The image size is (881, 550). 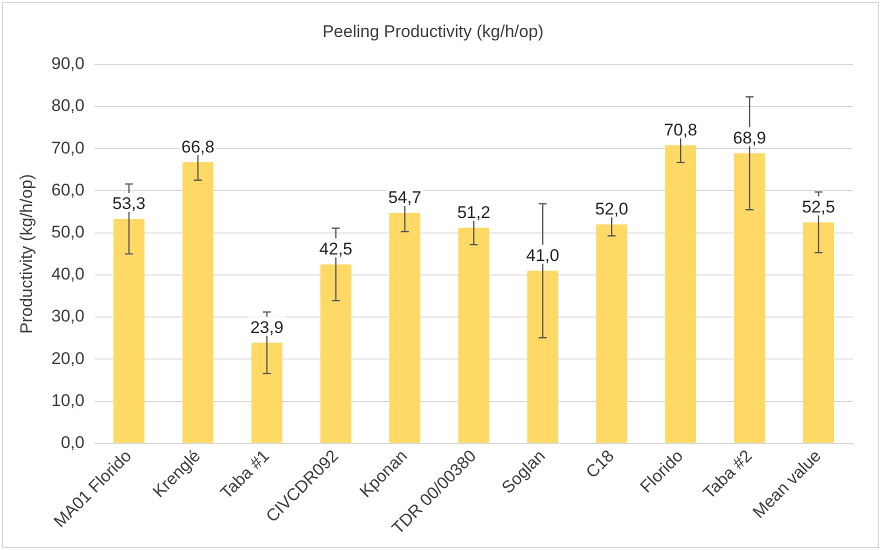 What do you see at coordinates (67, 400) in the screenshot?
I see `y-tick-label: 10,0` at bounding box center [67, 400].